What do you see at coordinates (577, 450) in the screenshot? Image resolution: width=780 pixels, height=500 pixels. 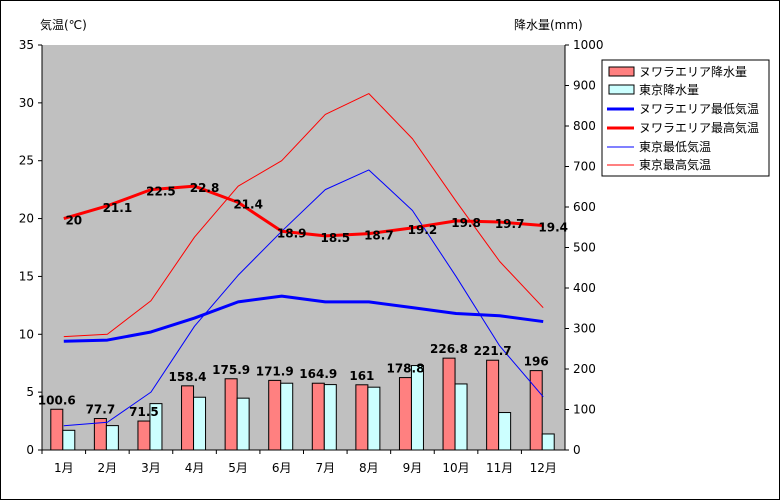 I see `right-tick-label-0: 0` at bounding box center [577, 450].